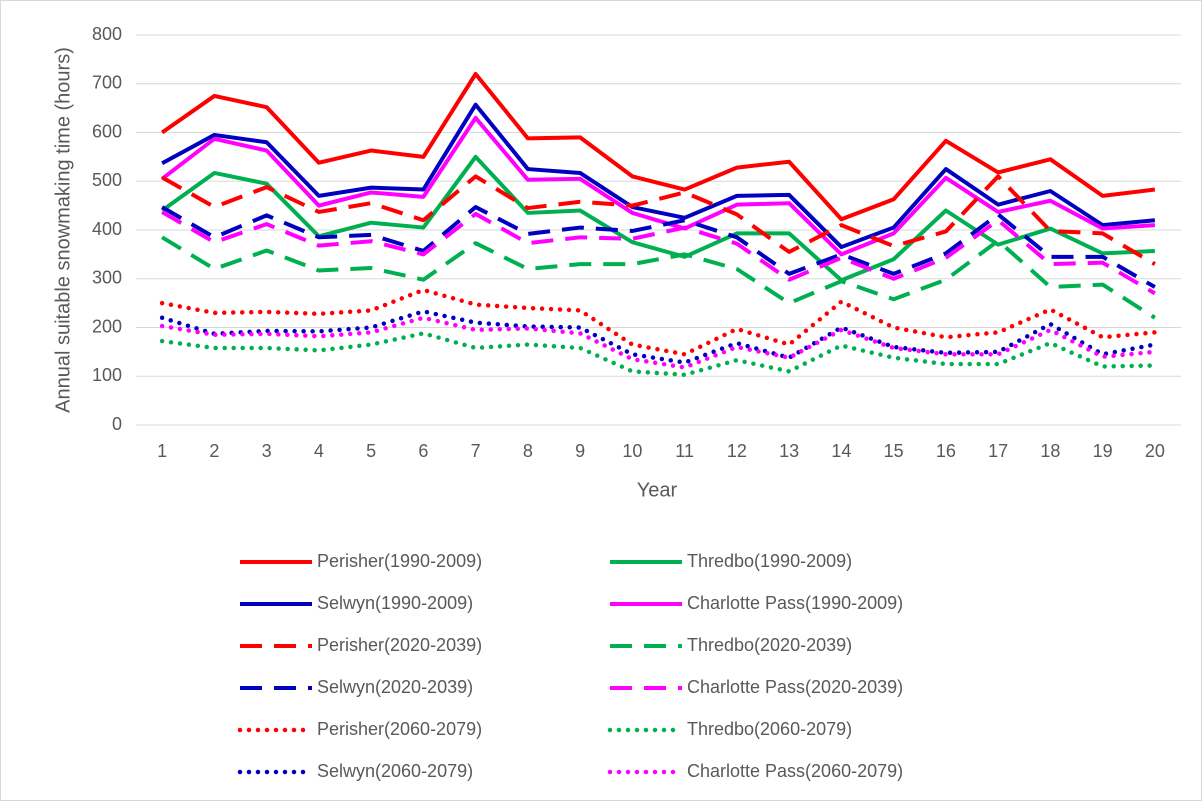 This screenshot has height=802, width=1203. Describe the element at coordinates (998, 451) in the screenshot. I see `x-tick-label: 17` at that location.